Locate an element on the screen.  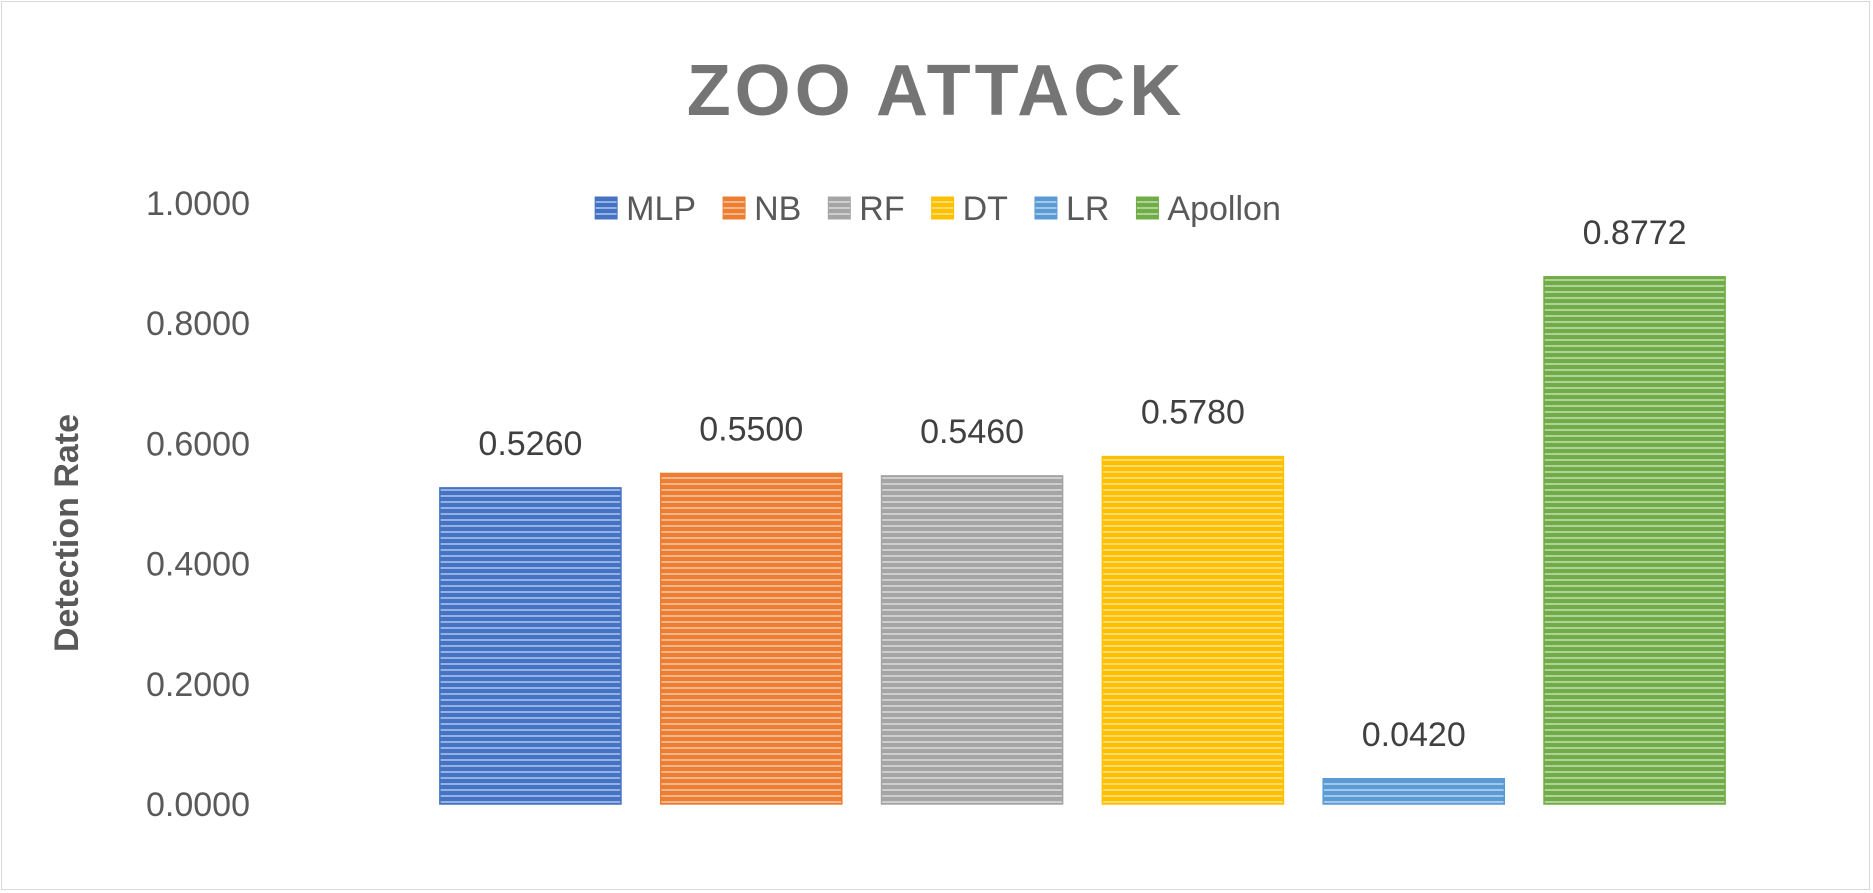
bar-lr is located at coordinates (1414, 791).